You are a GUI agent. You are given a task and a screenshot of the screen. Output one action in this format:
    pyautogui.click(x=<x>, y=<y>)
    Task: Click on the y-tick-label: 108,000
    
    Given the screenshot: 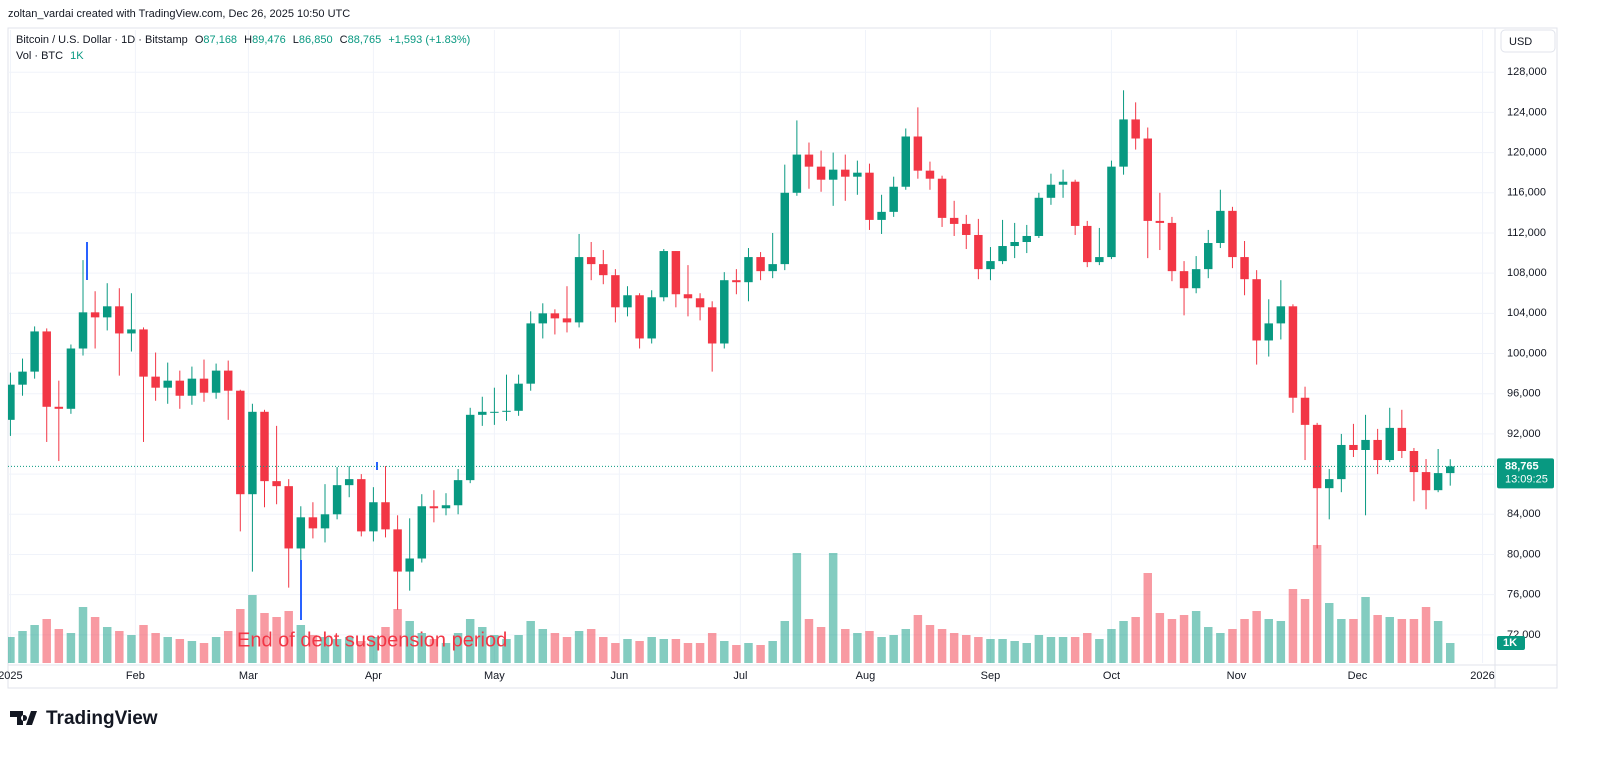 What is the action you would take?
    pyautogui.click(x=1527, y=273)
    